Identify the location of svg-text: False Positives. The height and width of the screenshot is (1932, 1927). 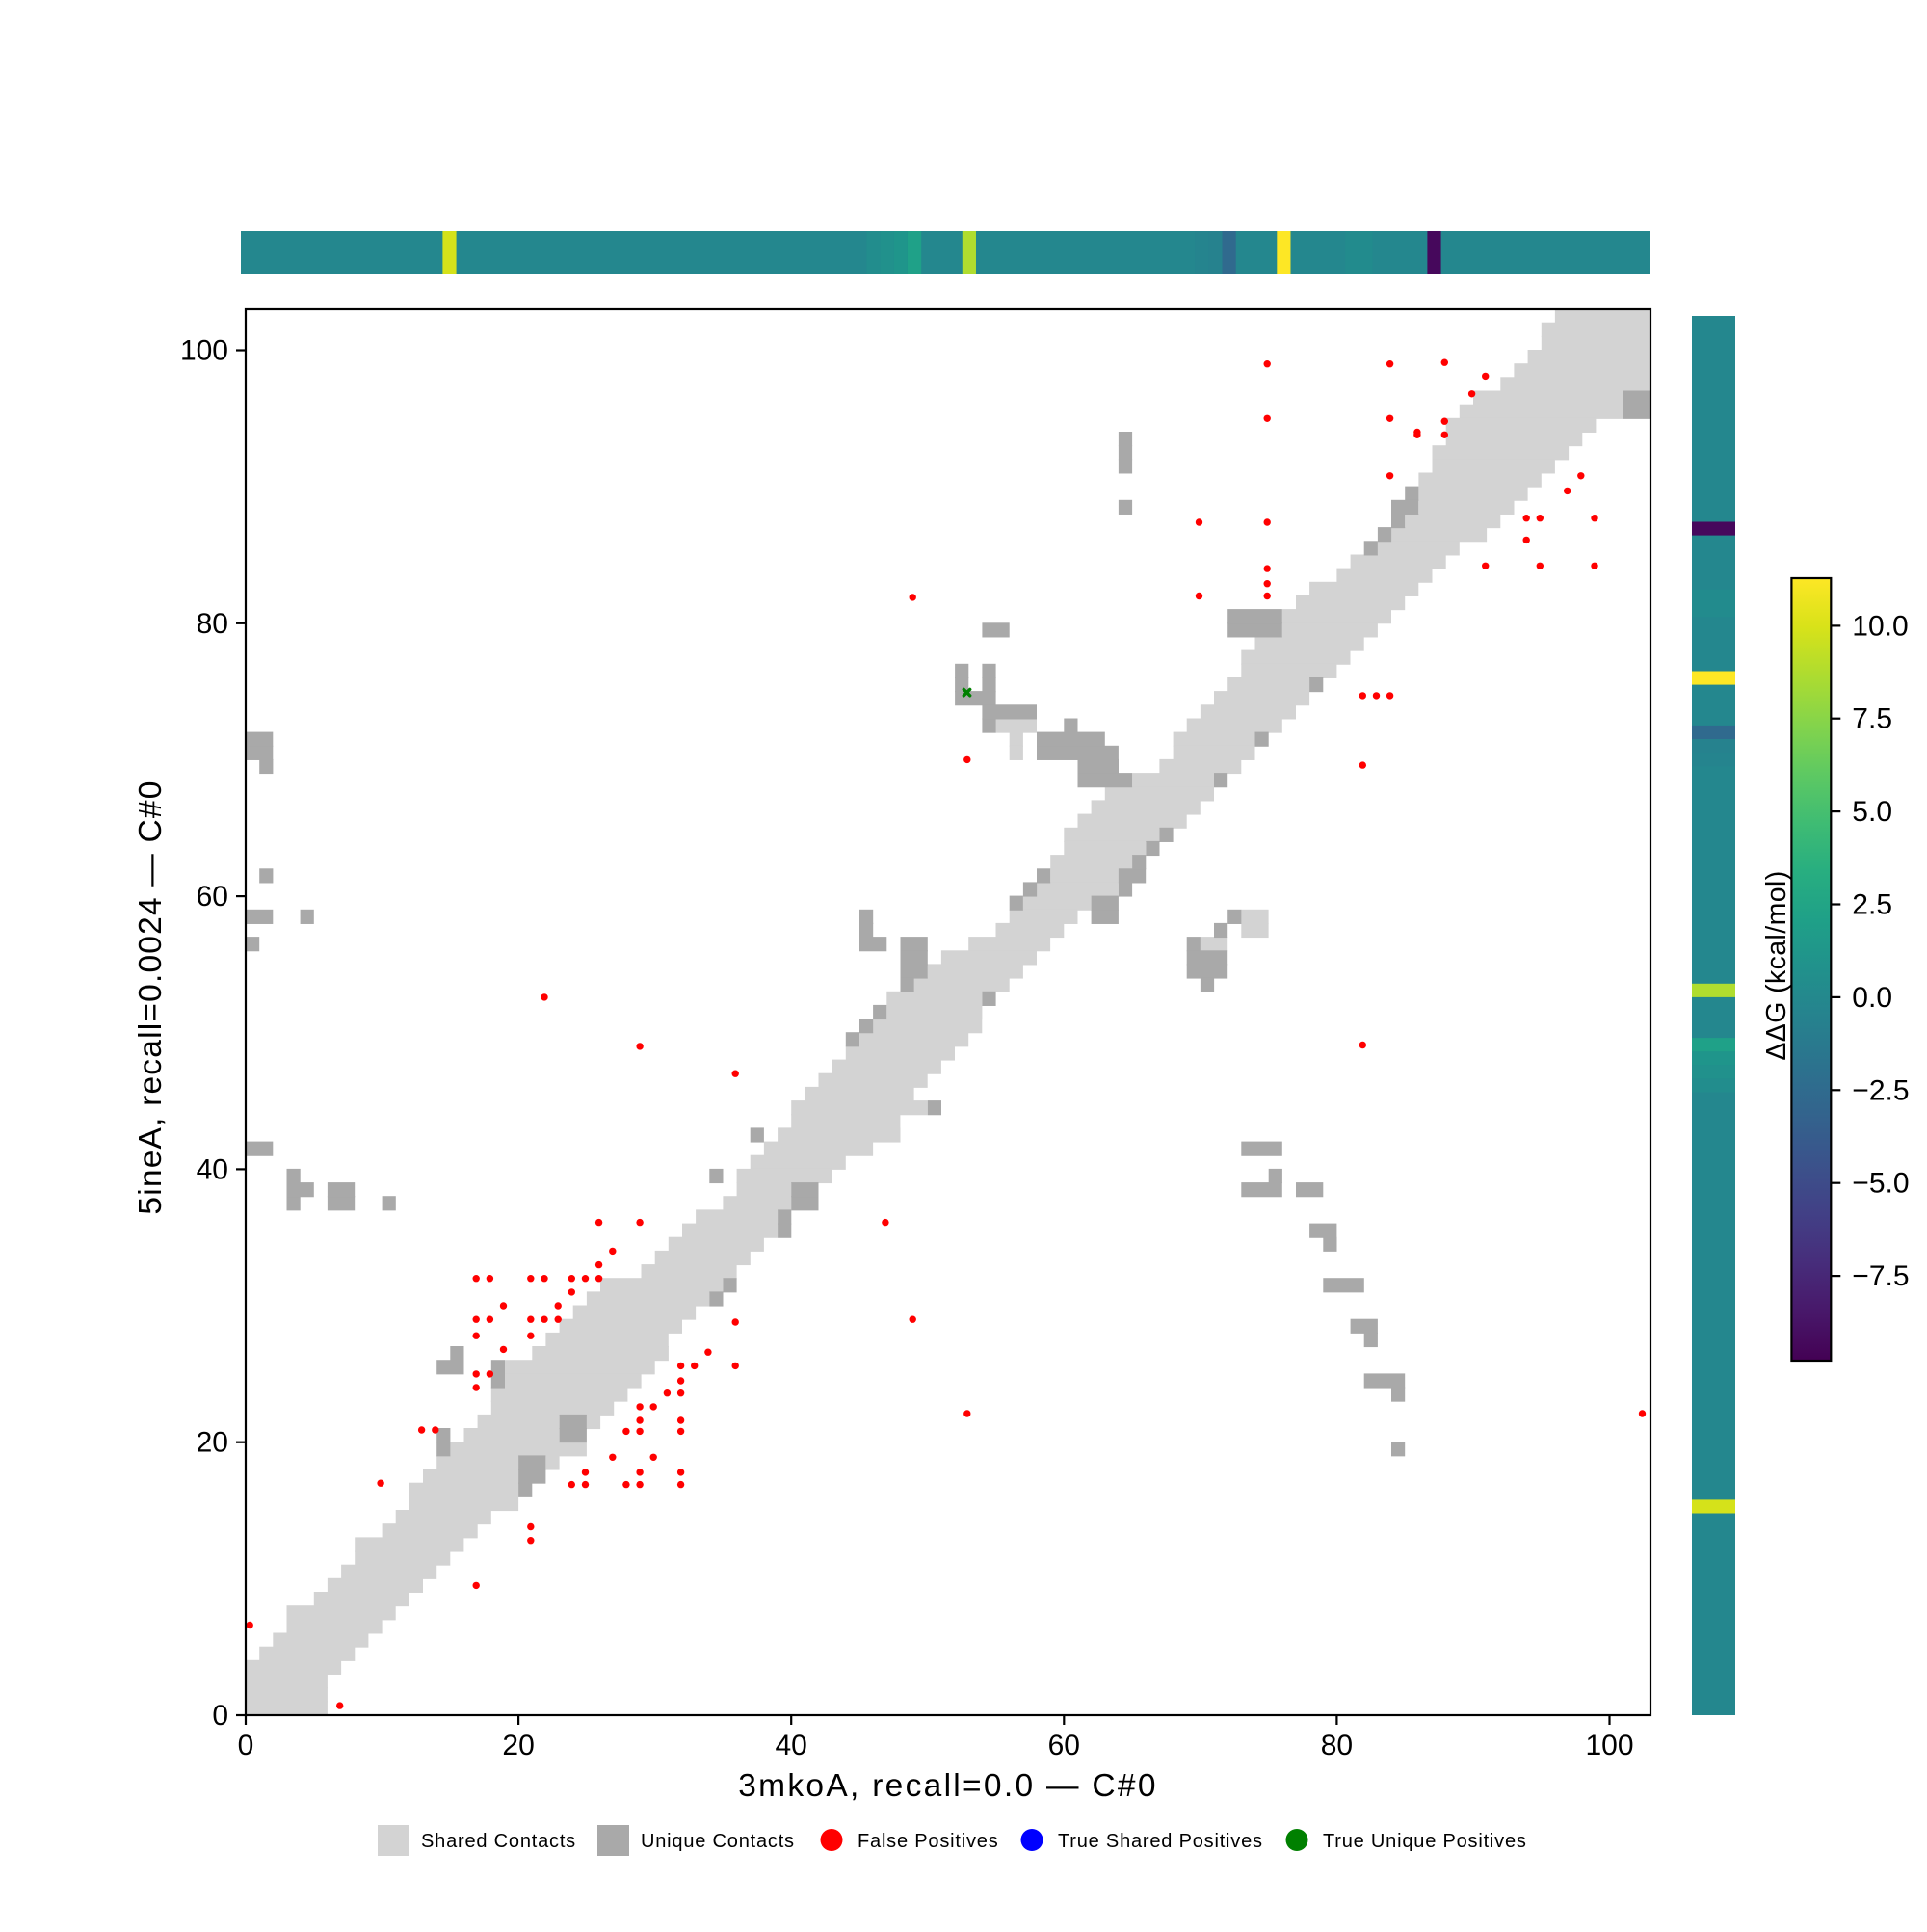
(929, 1841).